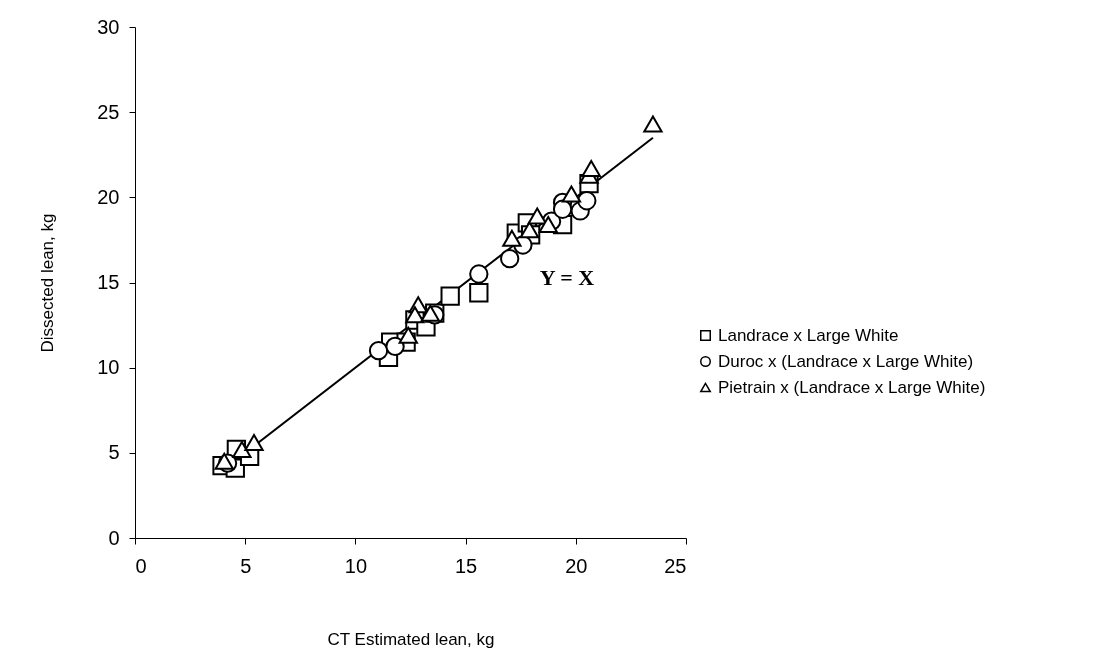 The height and width of the screenshot is (664, 1117). What do you see at coordinates (411, 639) in the screenshot?
I see `x-axis-title: CT Estimated lean, kg` at bounding box center [411, 639].